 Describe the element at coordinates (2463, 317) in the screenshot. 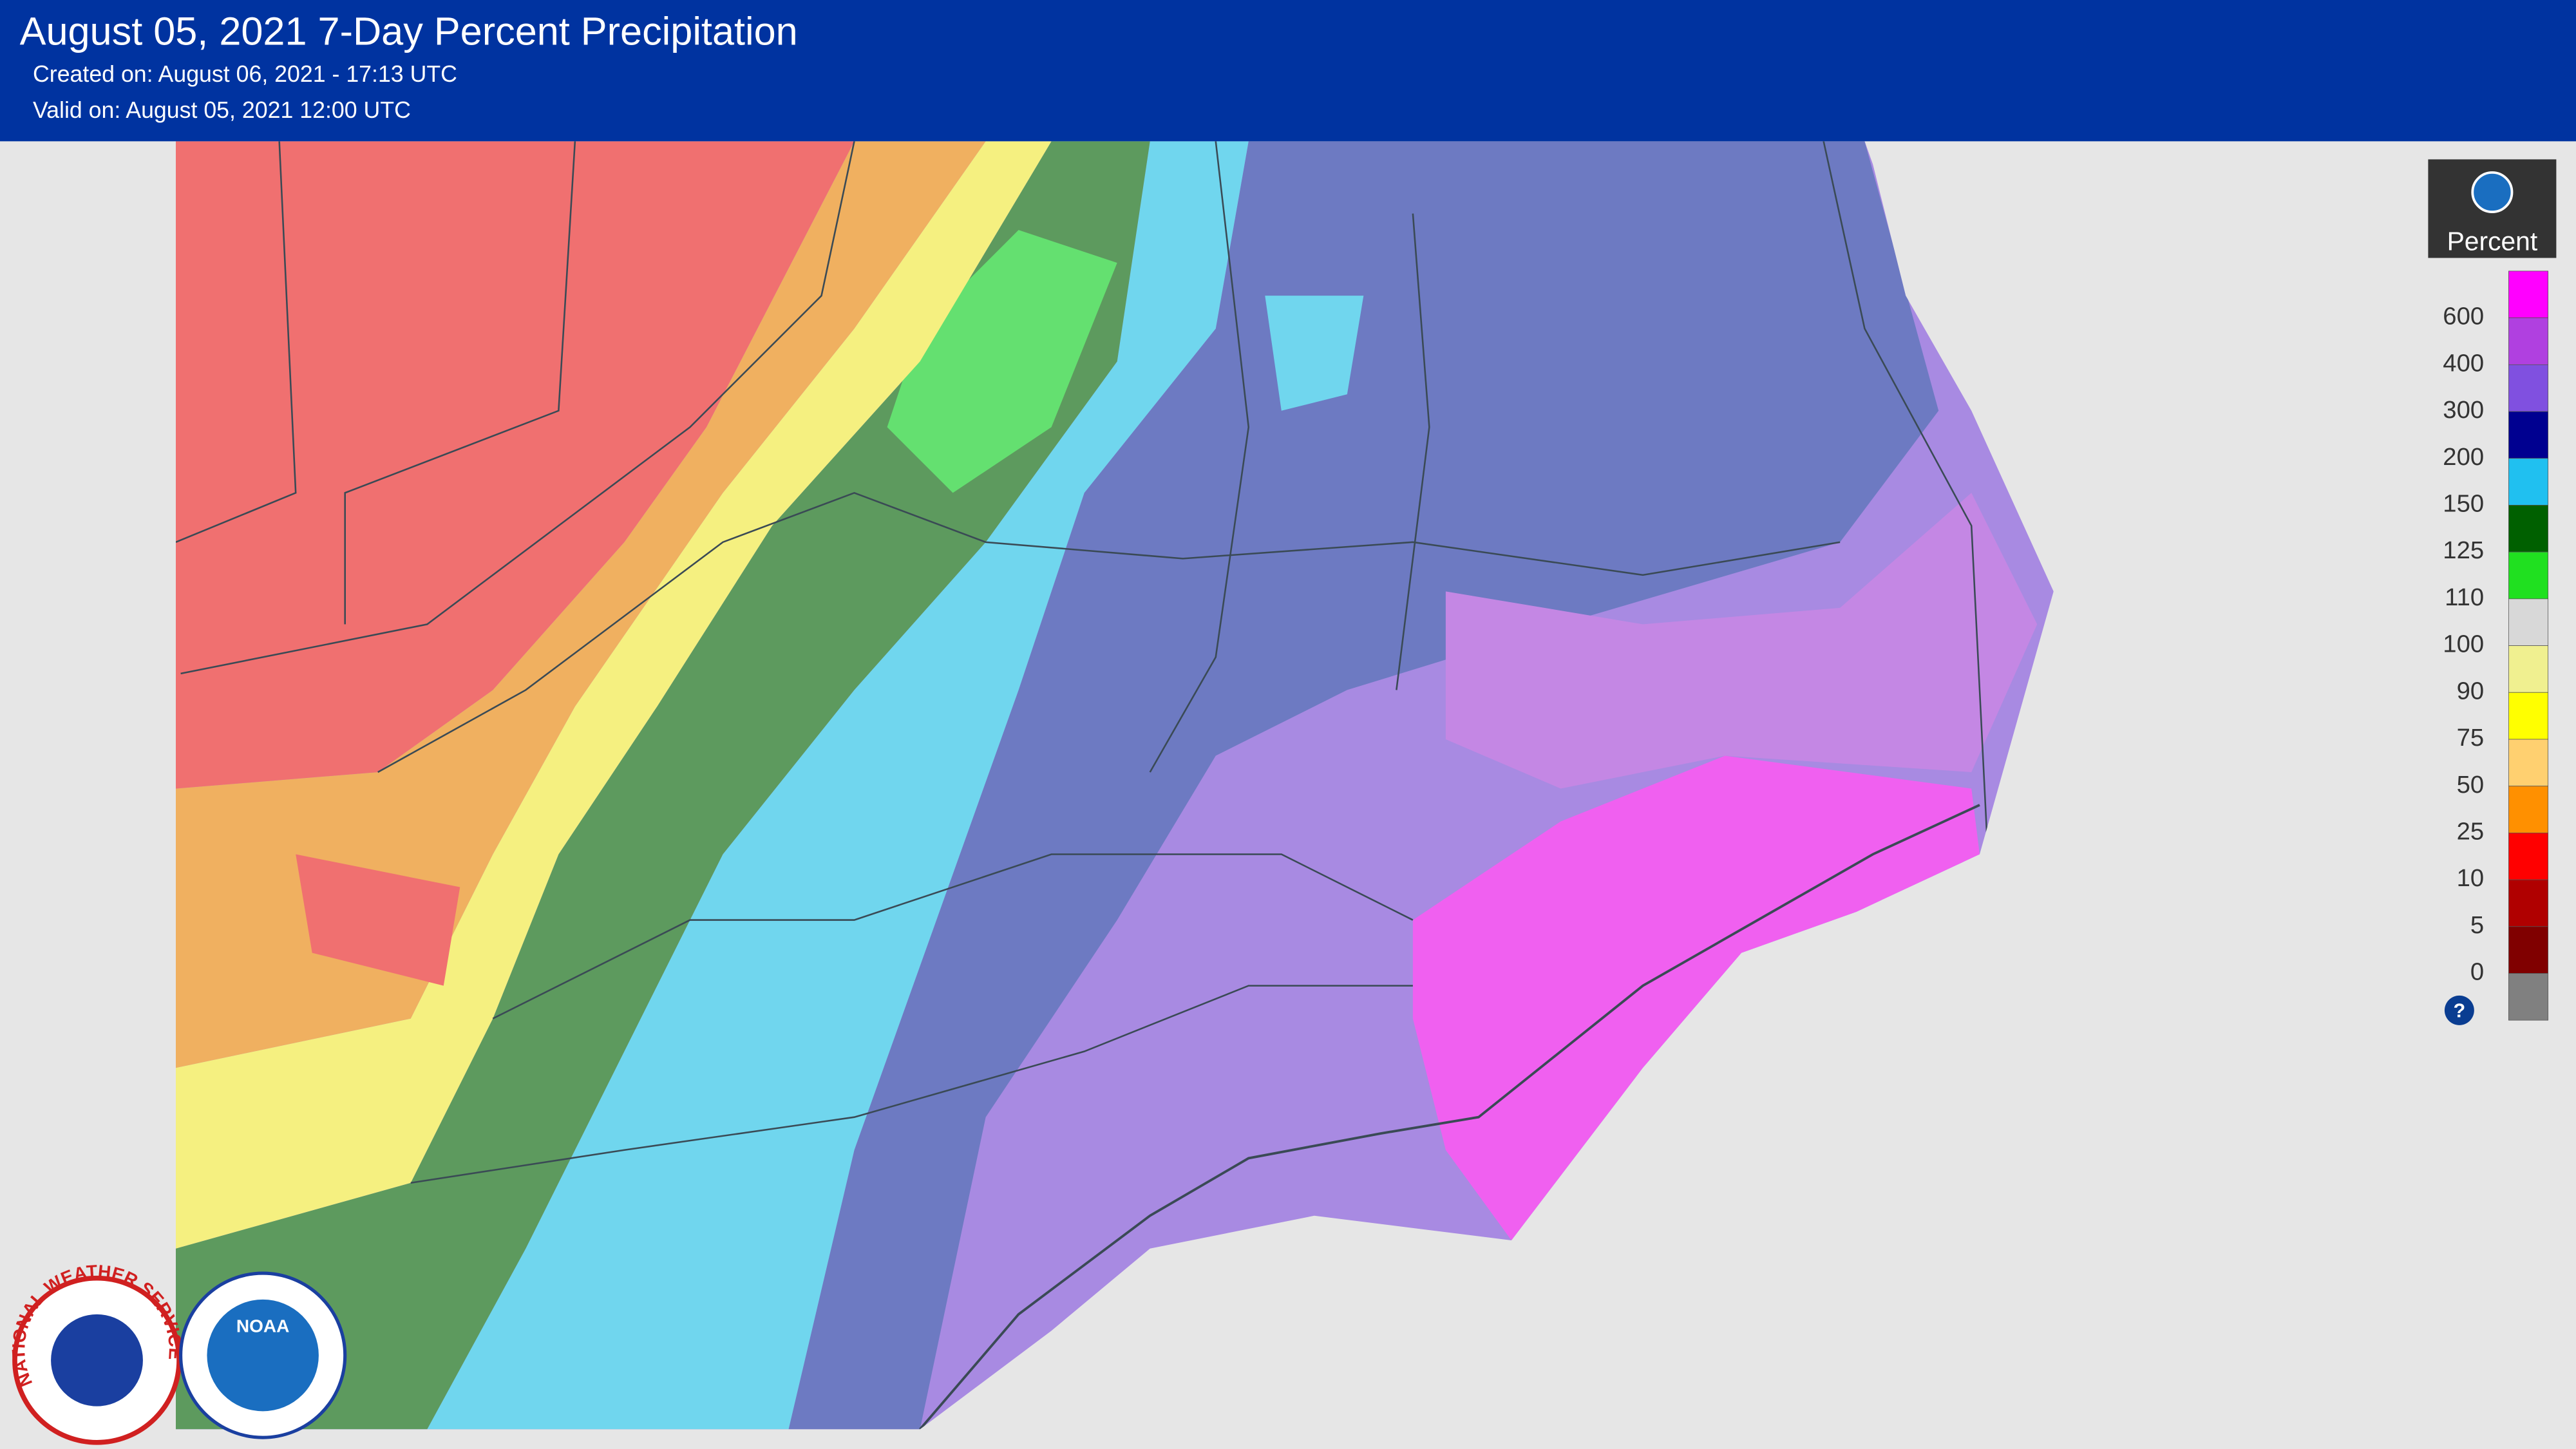

I see `legend-label: 600` at that location.